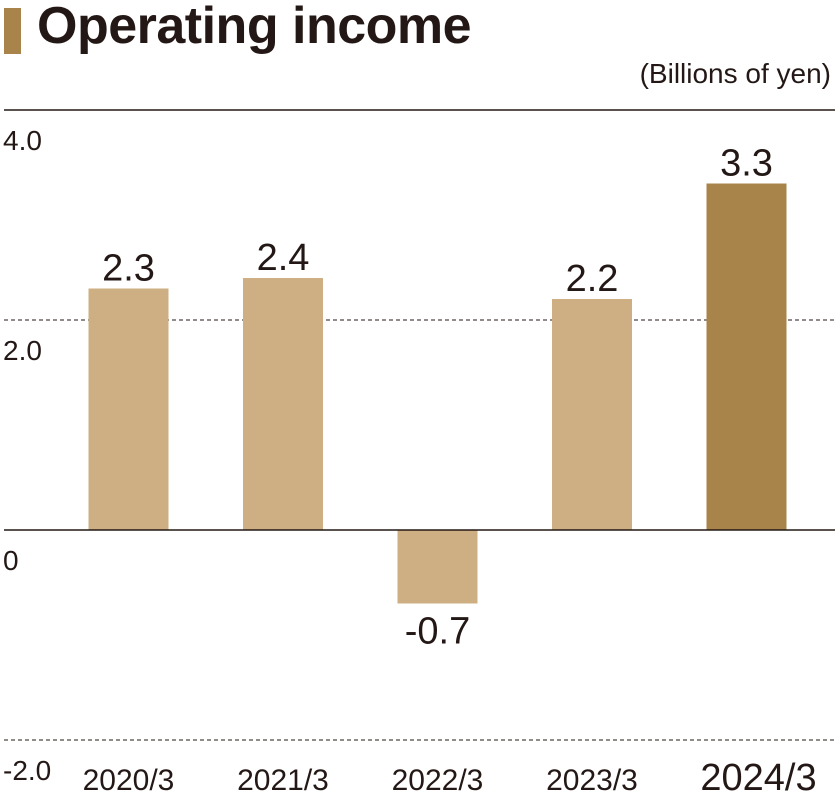 The width and height of the screenshot is (835, 800). What do you see at coordinates (438, 780) in the screenshot?
I see `x-tick-label: 2022/3` at bounding box center [438, 780].